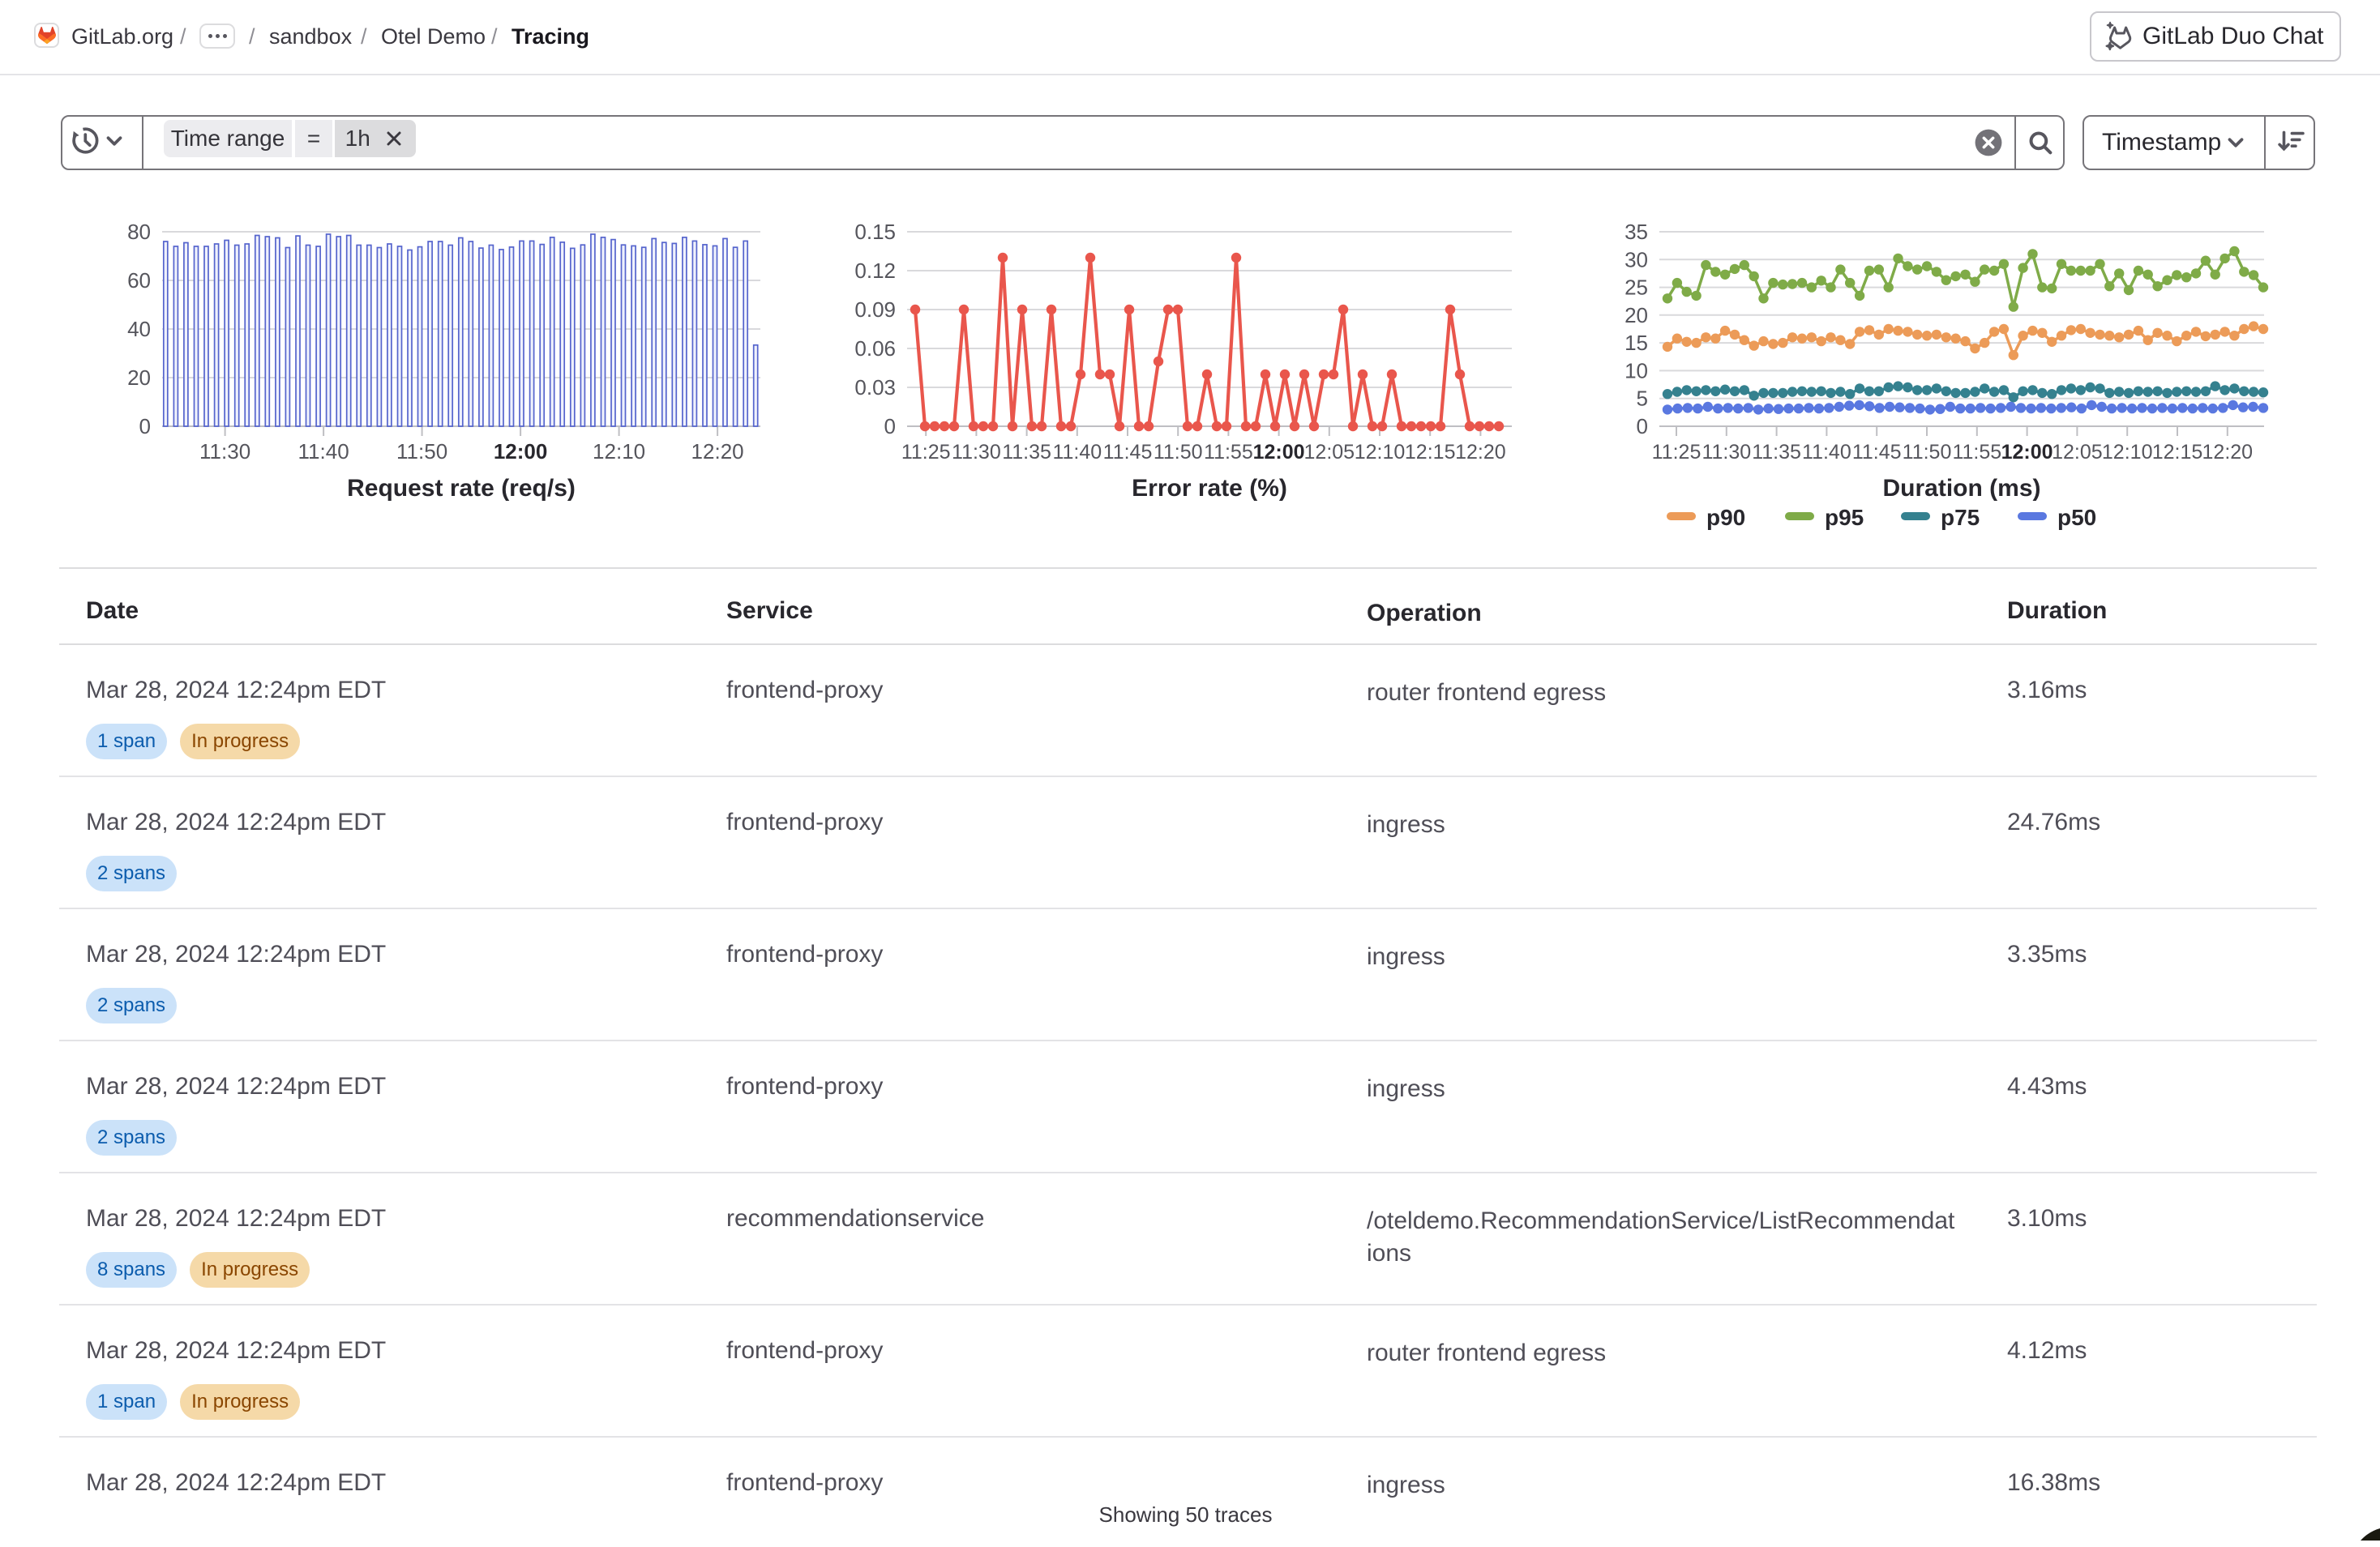 This screenshot has height=1547, width=2380. Describe the element at coordinates (1725, 517) in the screenshot. I see `svg-text: p90` at that location.